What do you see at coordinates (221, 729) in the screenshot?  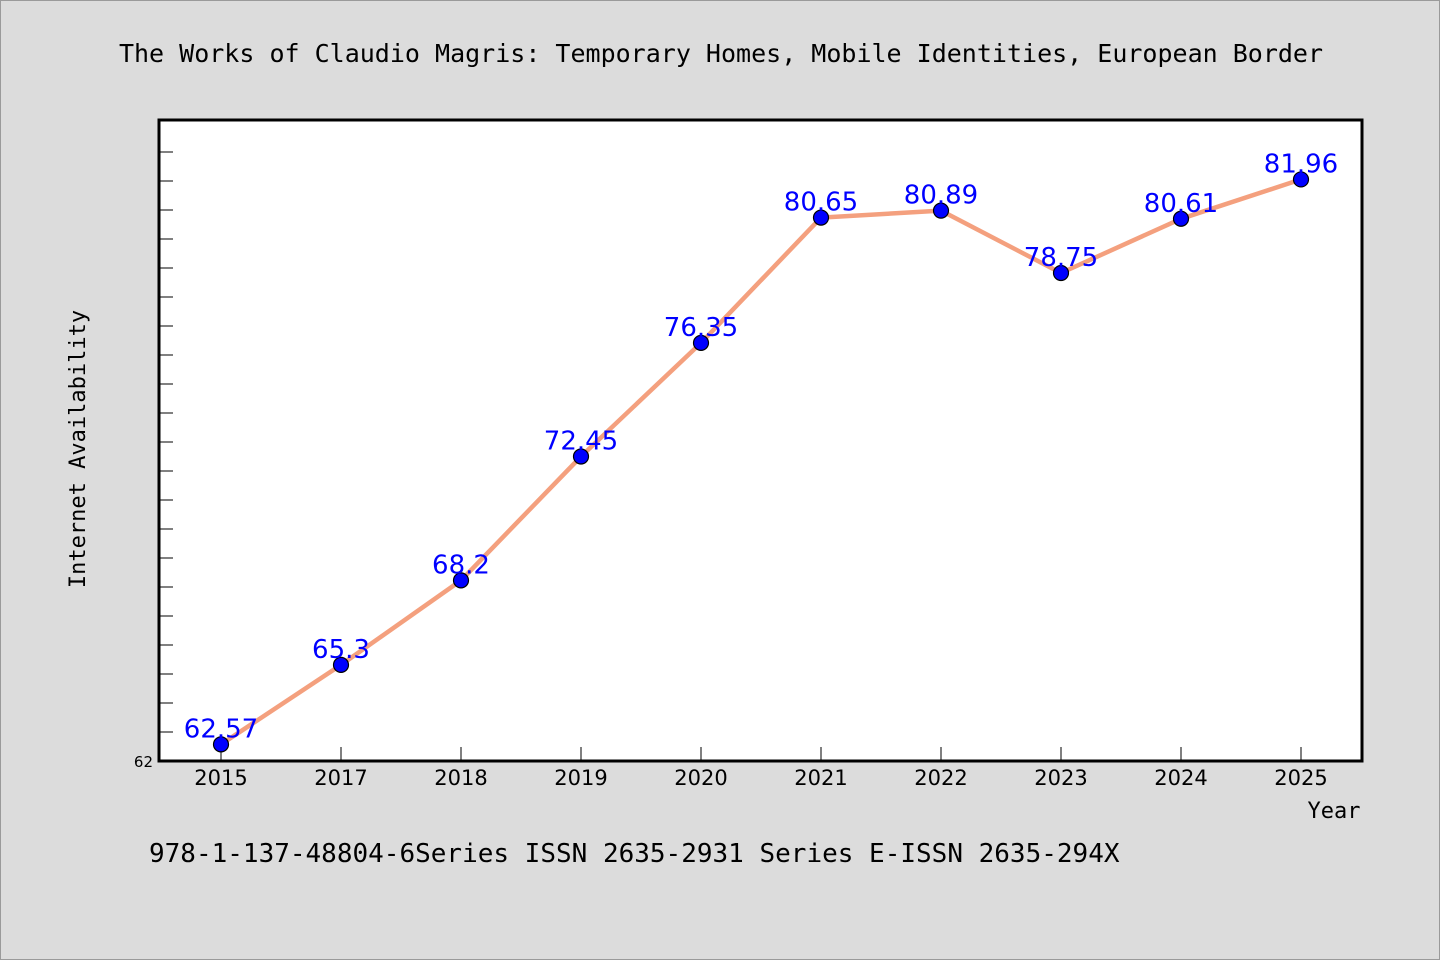 I see `data-label: 62.57` at bounding box center [221, 729].